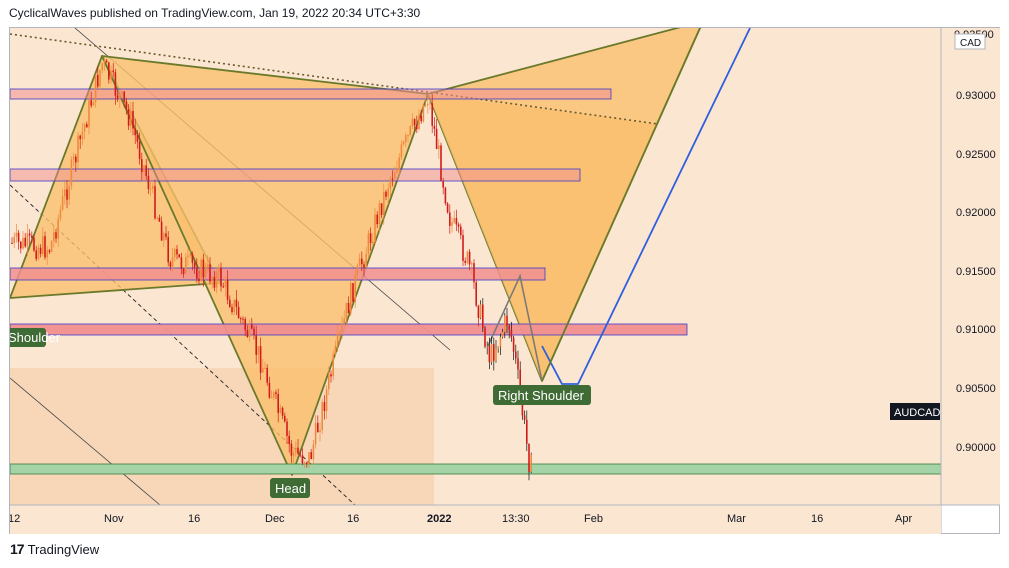  What do you see at coordinates (290, 488) in the screenshot?
I see `label-head-box` at bounding box center [290, 488].